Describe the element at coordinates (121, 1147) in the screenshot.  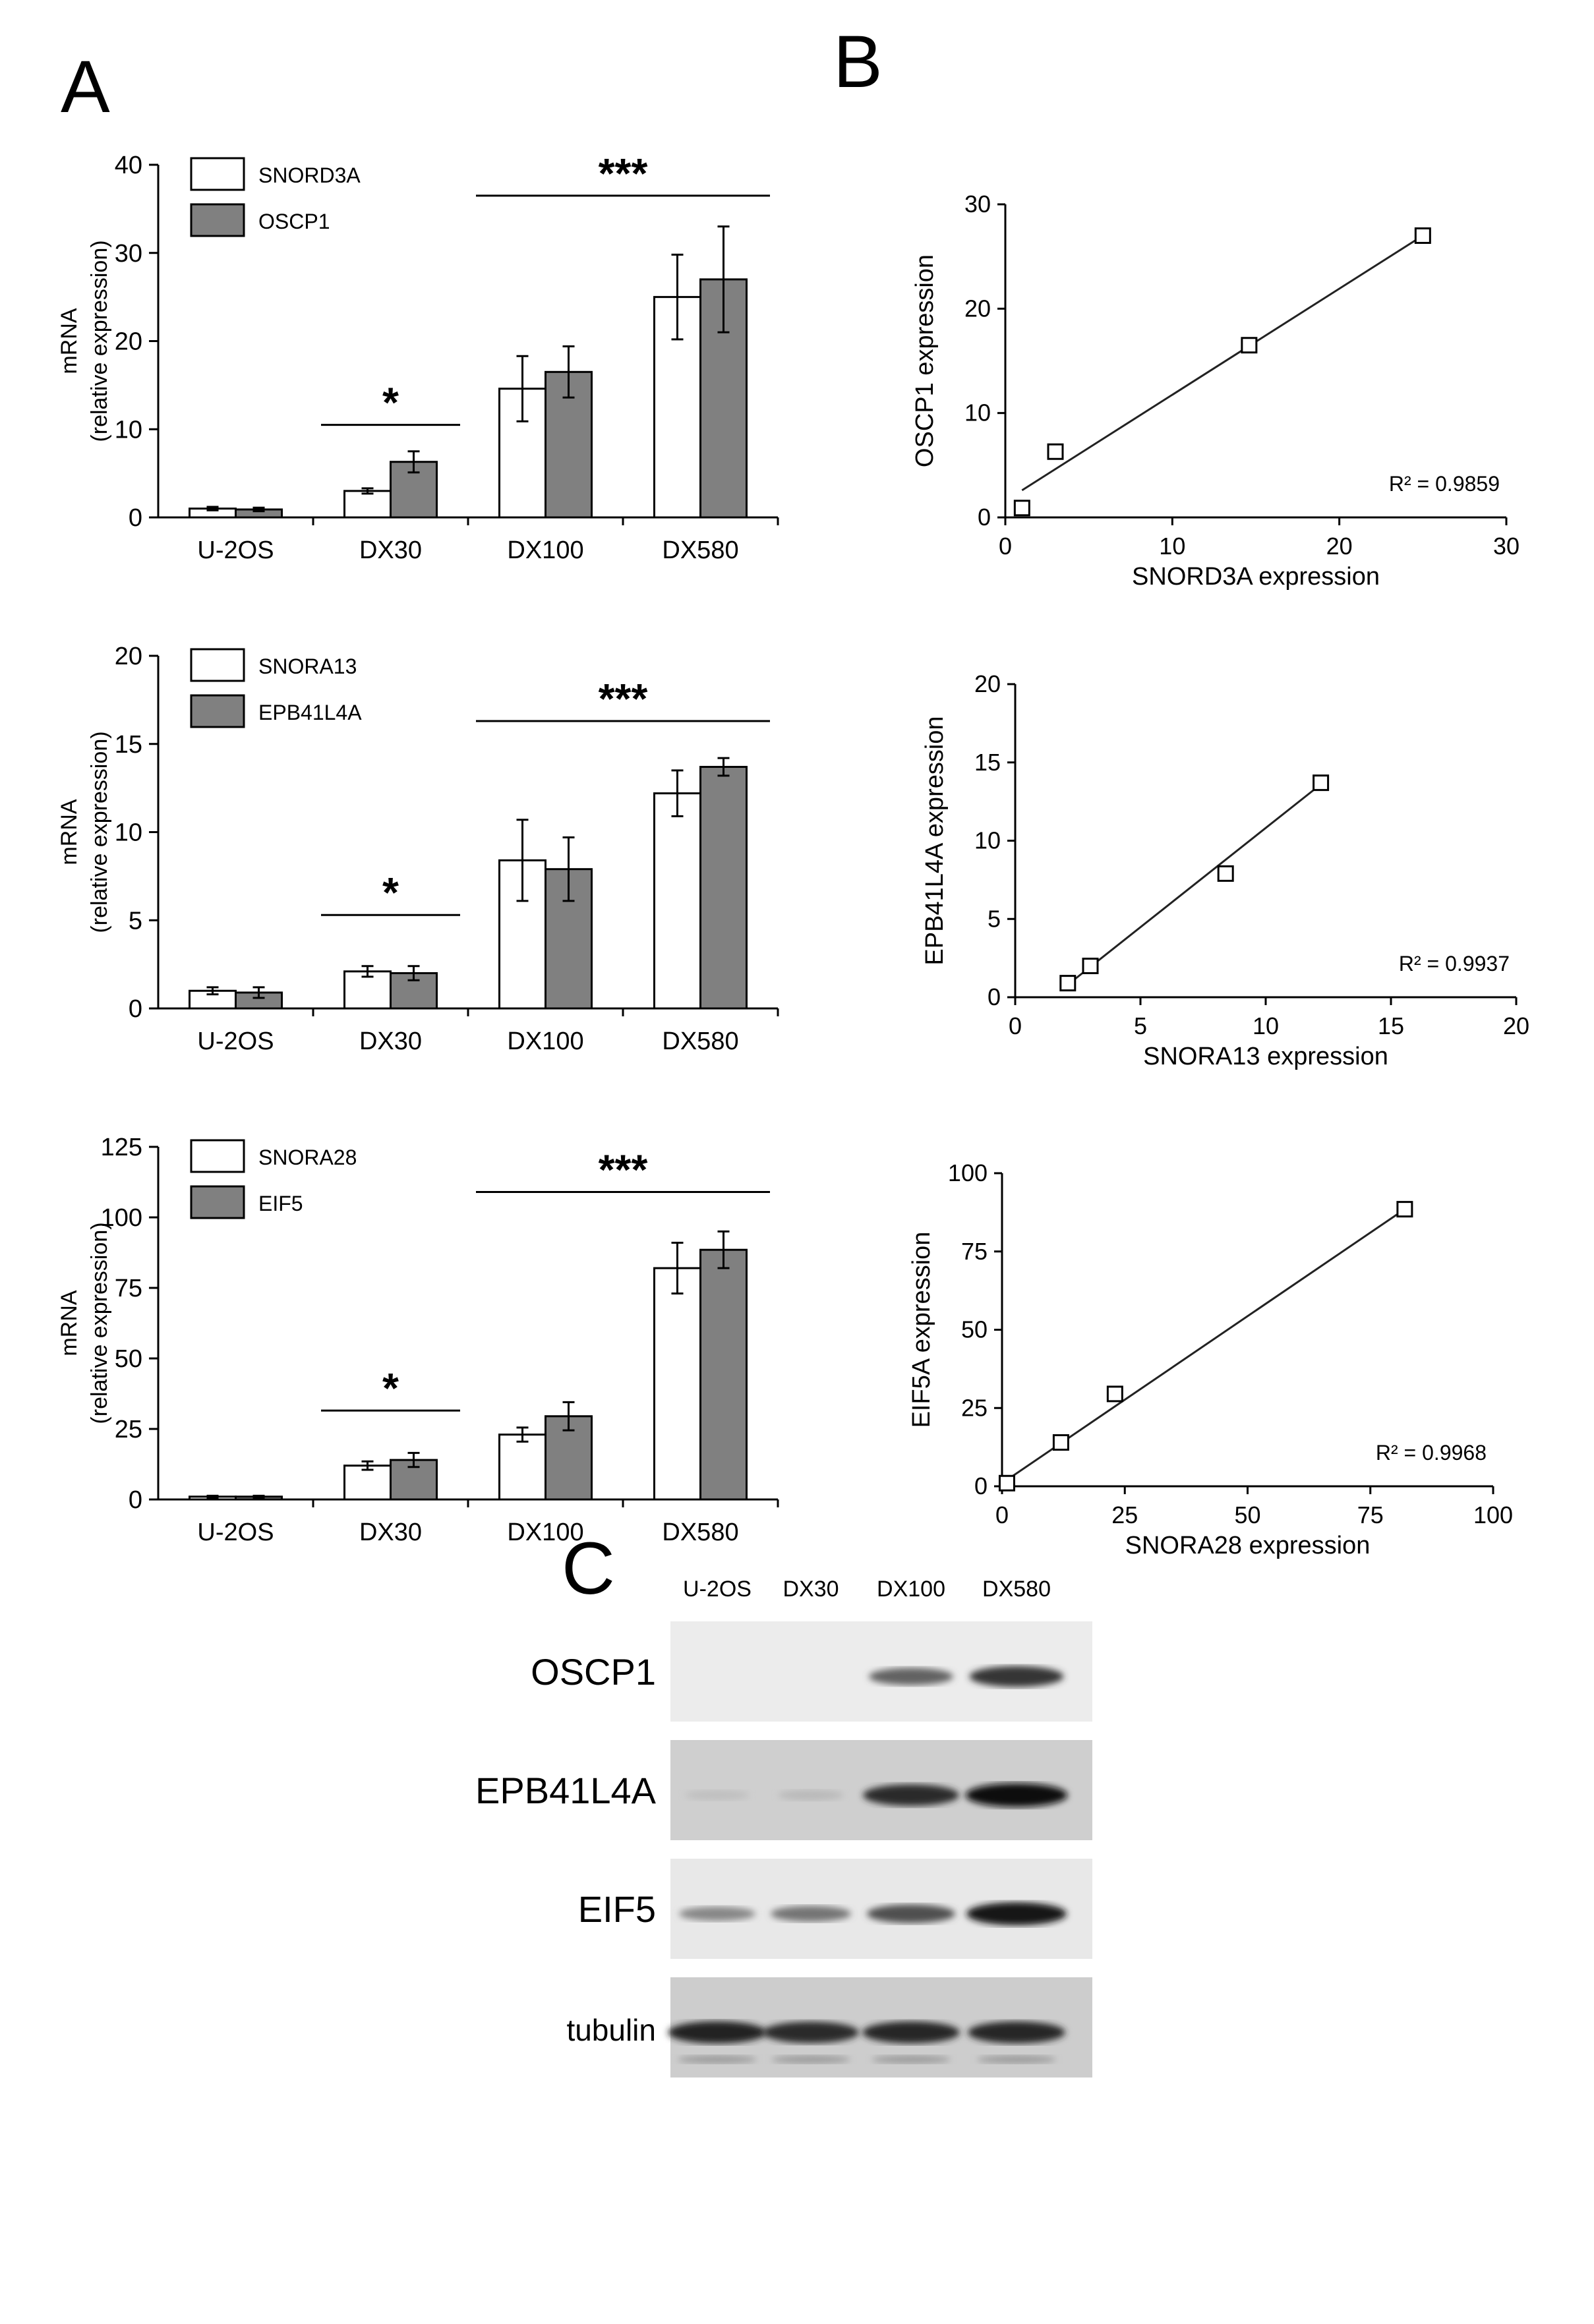
I see `y-tick-label: 125` at that location.